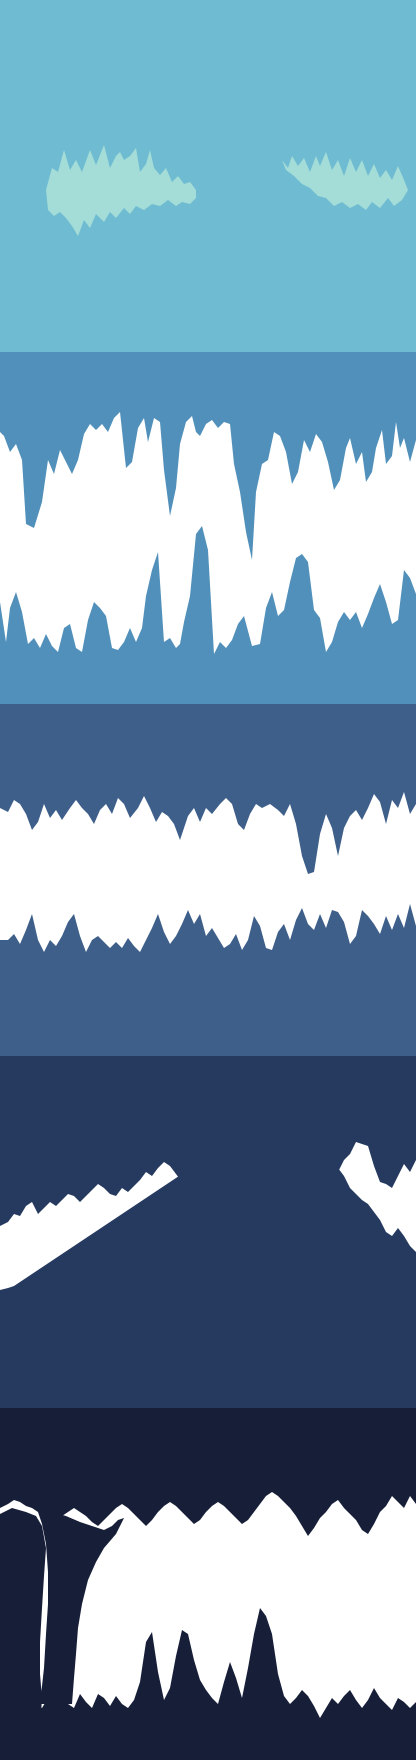  Describe the element at coordinates (208, 789) in the screenshot. I see `cave-2-ceiling` at that location.